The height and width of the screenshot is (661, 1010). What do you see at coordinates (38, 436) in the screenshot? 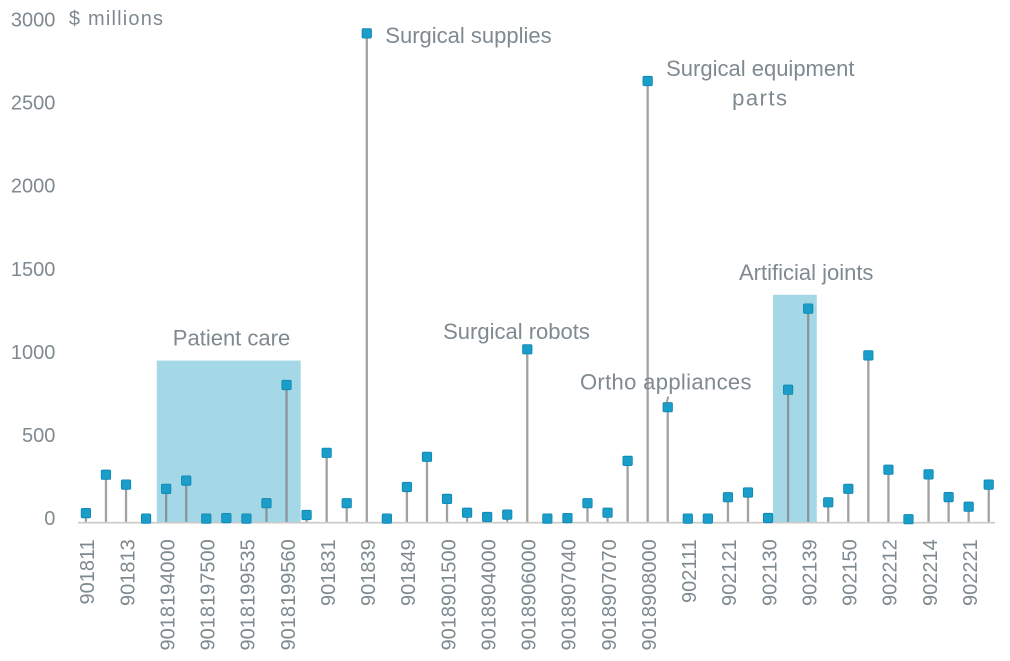
I see `svg-text: 500` at bounding box center [38, 436].